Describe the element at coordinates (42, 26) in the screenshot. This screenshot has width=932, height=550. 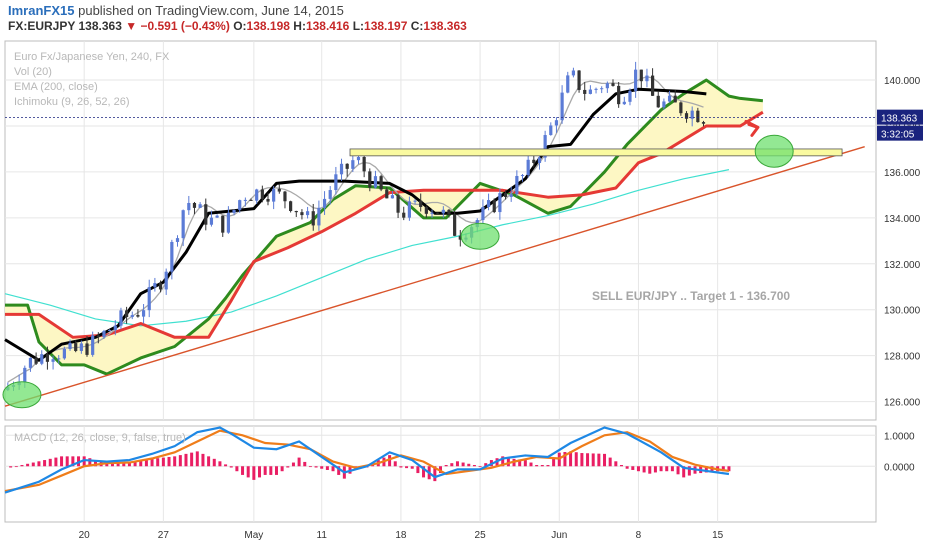
I see `symbol: FX:EURJPY` at that location.